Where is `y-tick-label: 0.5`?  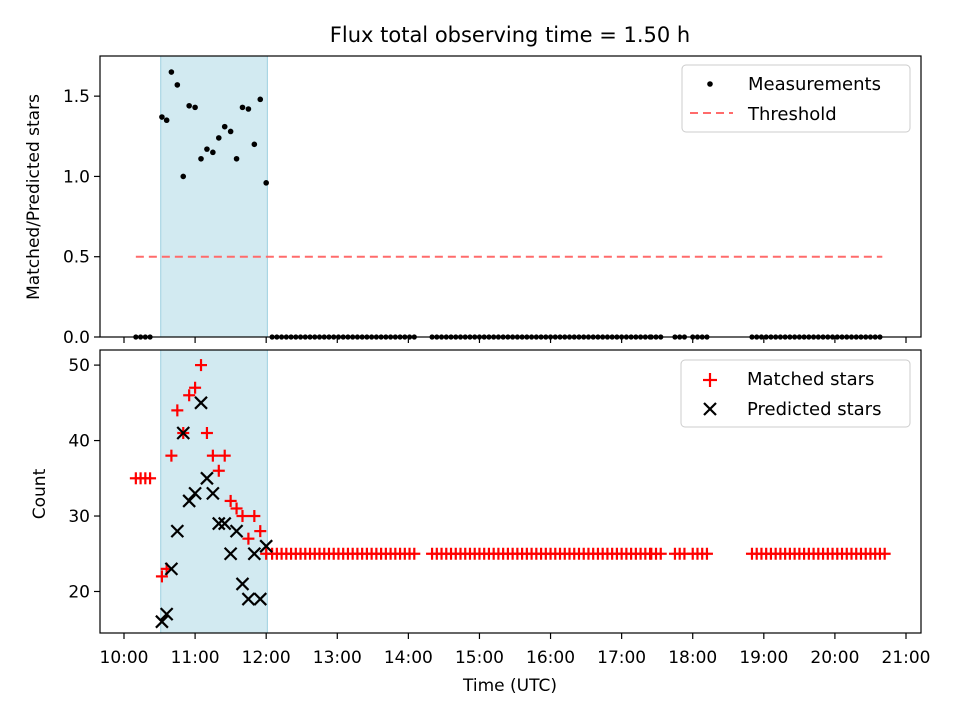
y-tick-label: 0.5 is located at coordinates (76, 258).